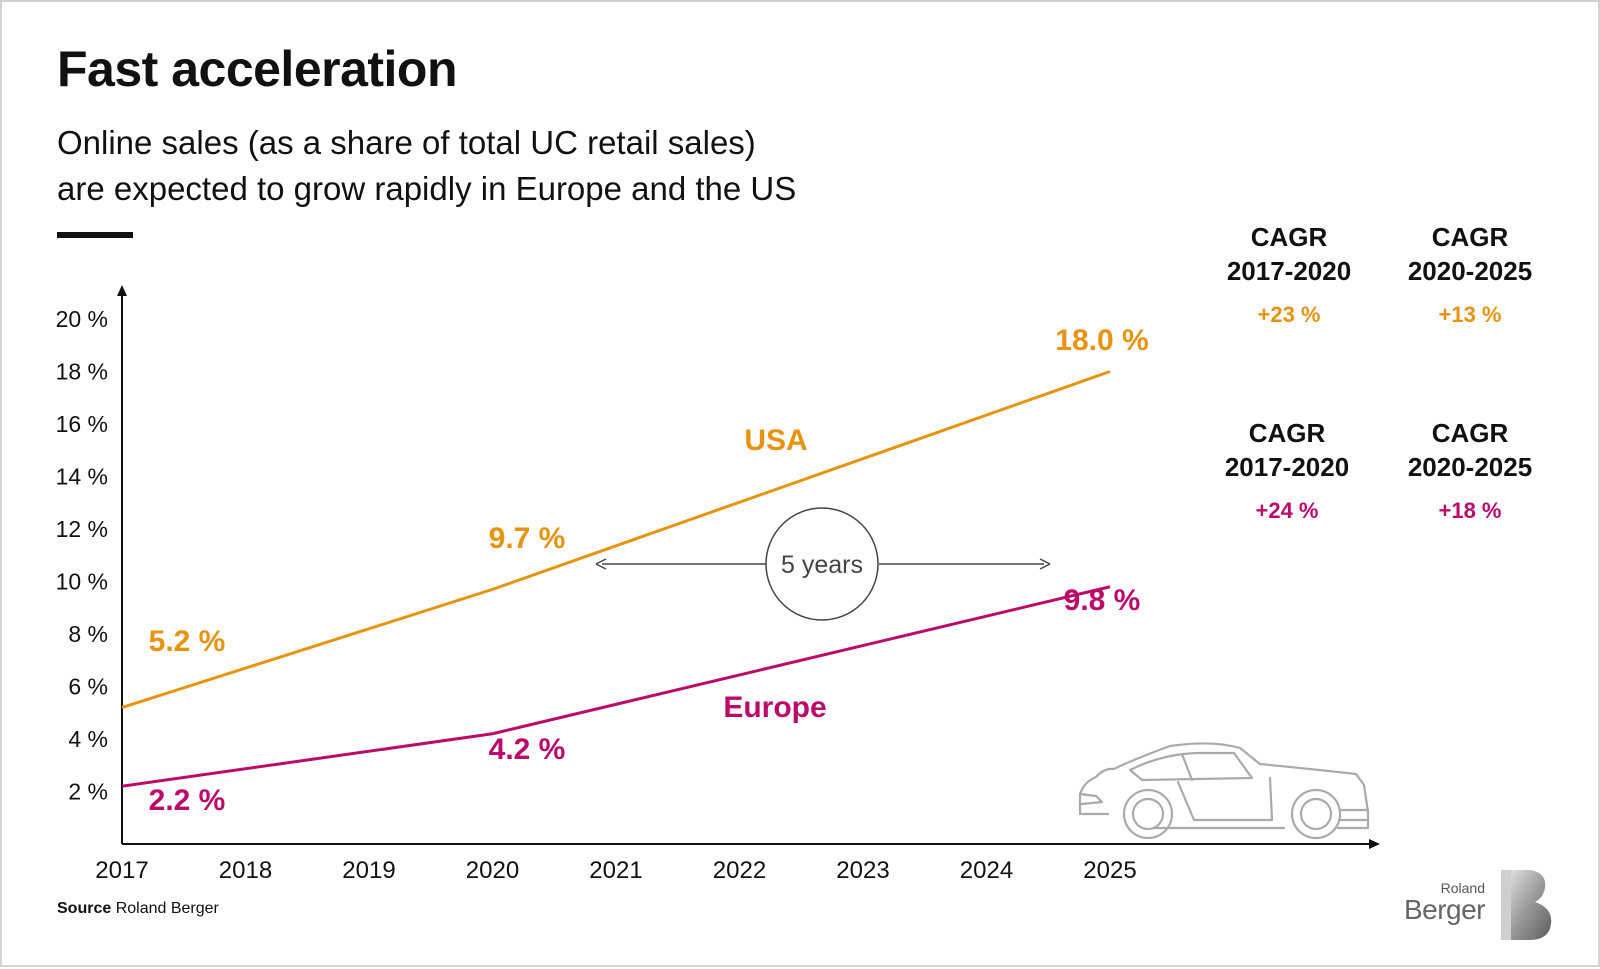 This screenshot has height=969, width=1600. I want to click on cagr-usa-2017-2020: CAGR 2017-2020 +23 %, so click(1289, 274).